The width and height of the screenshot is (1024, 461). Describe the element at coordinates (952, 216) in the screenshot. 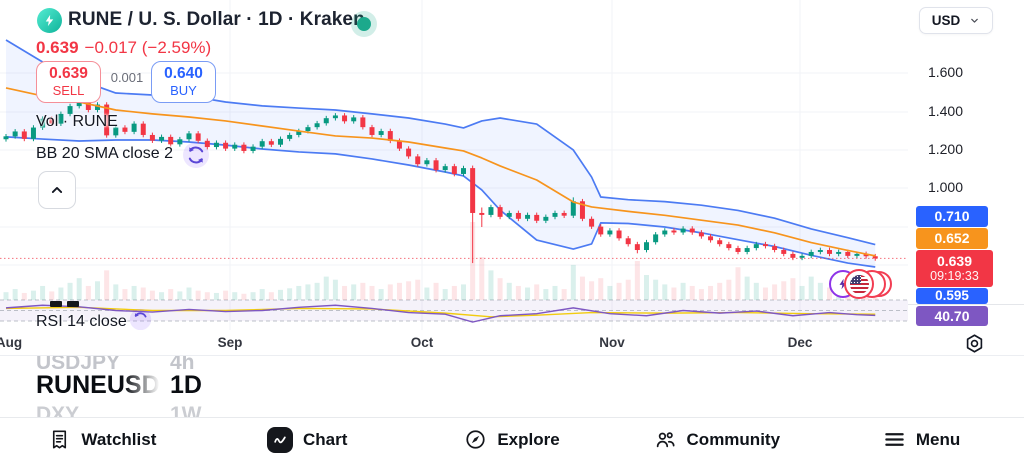

I see `bb-upper-badge: 0.710` at that location.